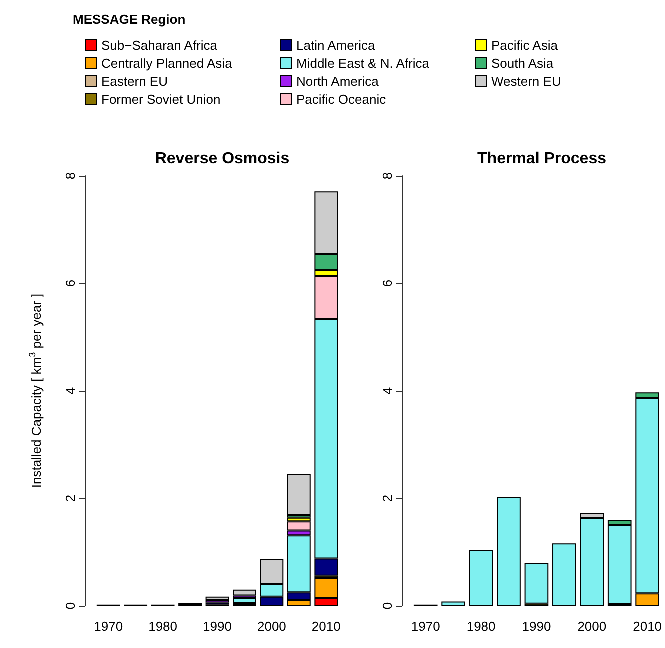 This screenshot has width=665, height=648. I want to click on legend-label: North America, so click(338, 81).